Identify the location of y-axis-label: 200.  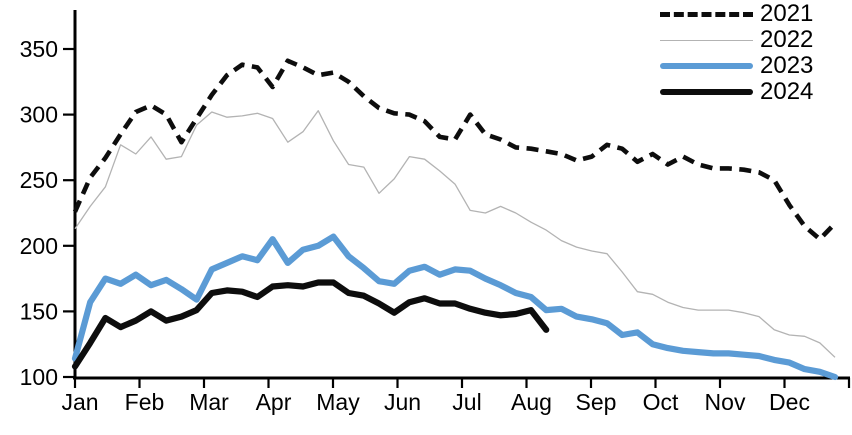
(39, 246).